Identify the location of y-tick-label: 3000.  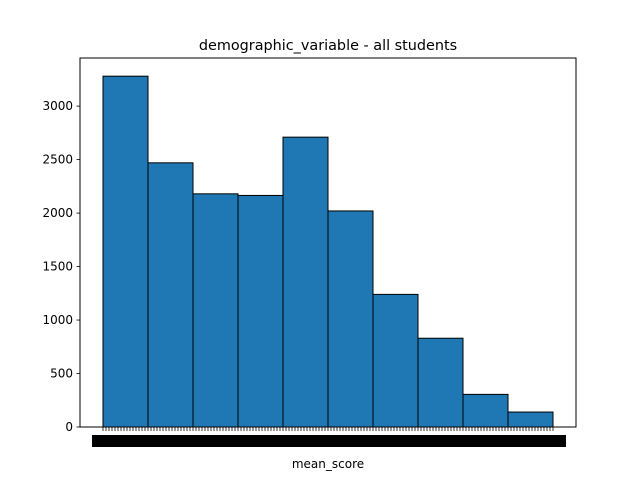
(57, 106).